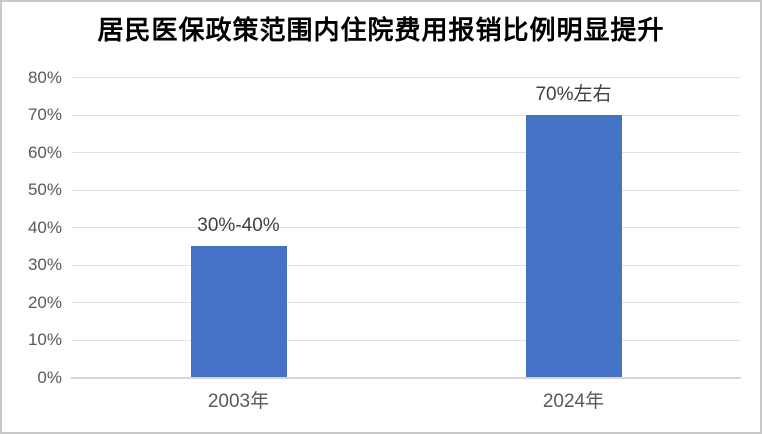  Describe the element at coordinates (573, 401) in the screenshot. I see `x-tick-label: 2024年` at that location.